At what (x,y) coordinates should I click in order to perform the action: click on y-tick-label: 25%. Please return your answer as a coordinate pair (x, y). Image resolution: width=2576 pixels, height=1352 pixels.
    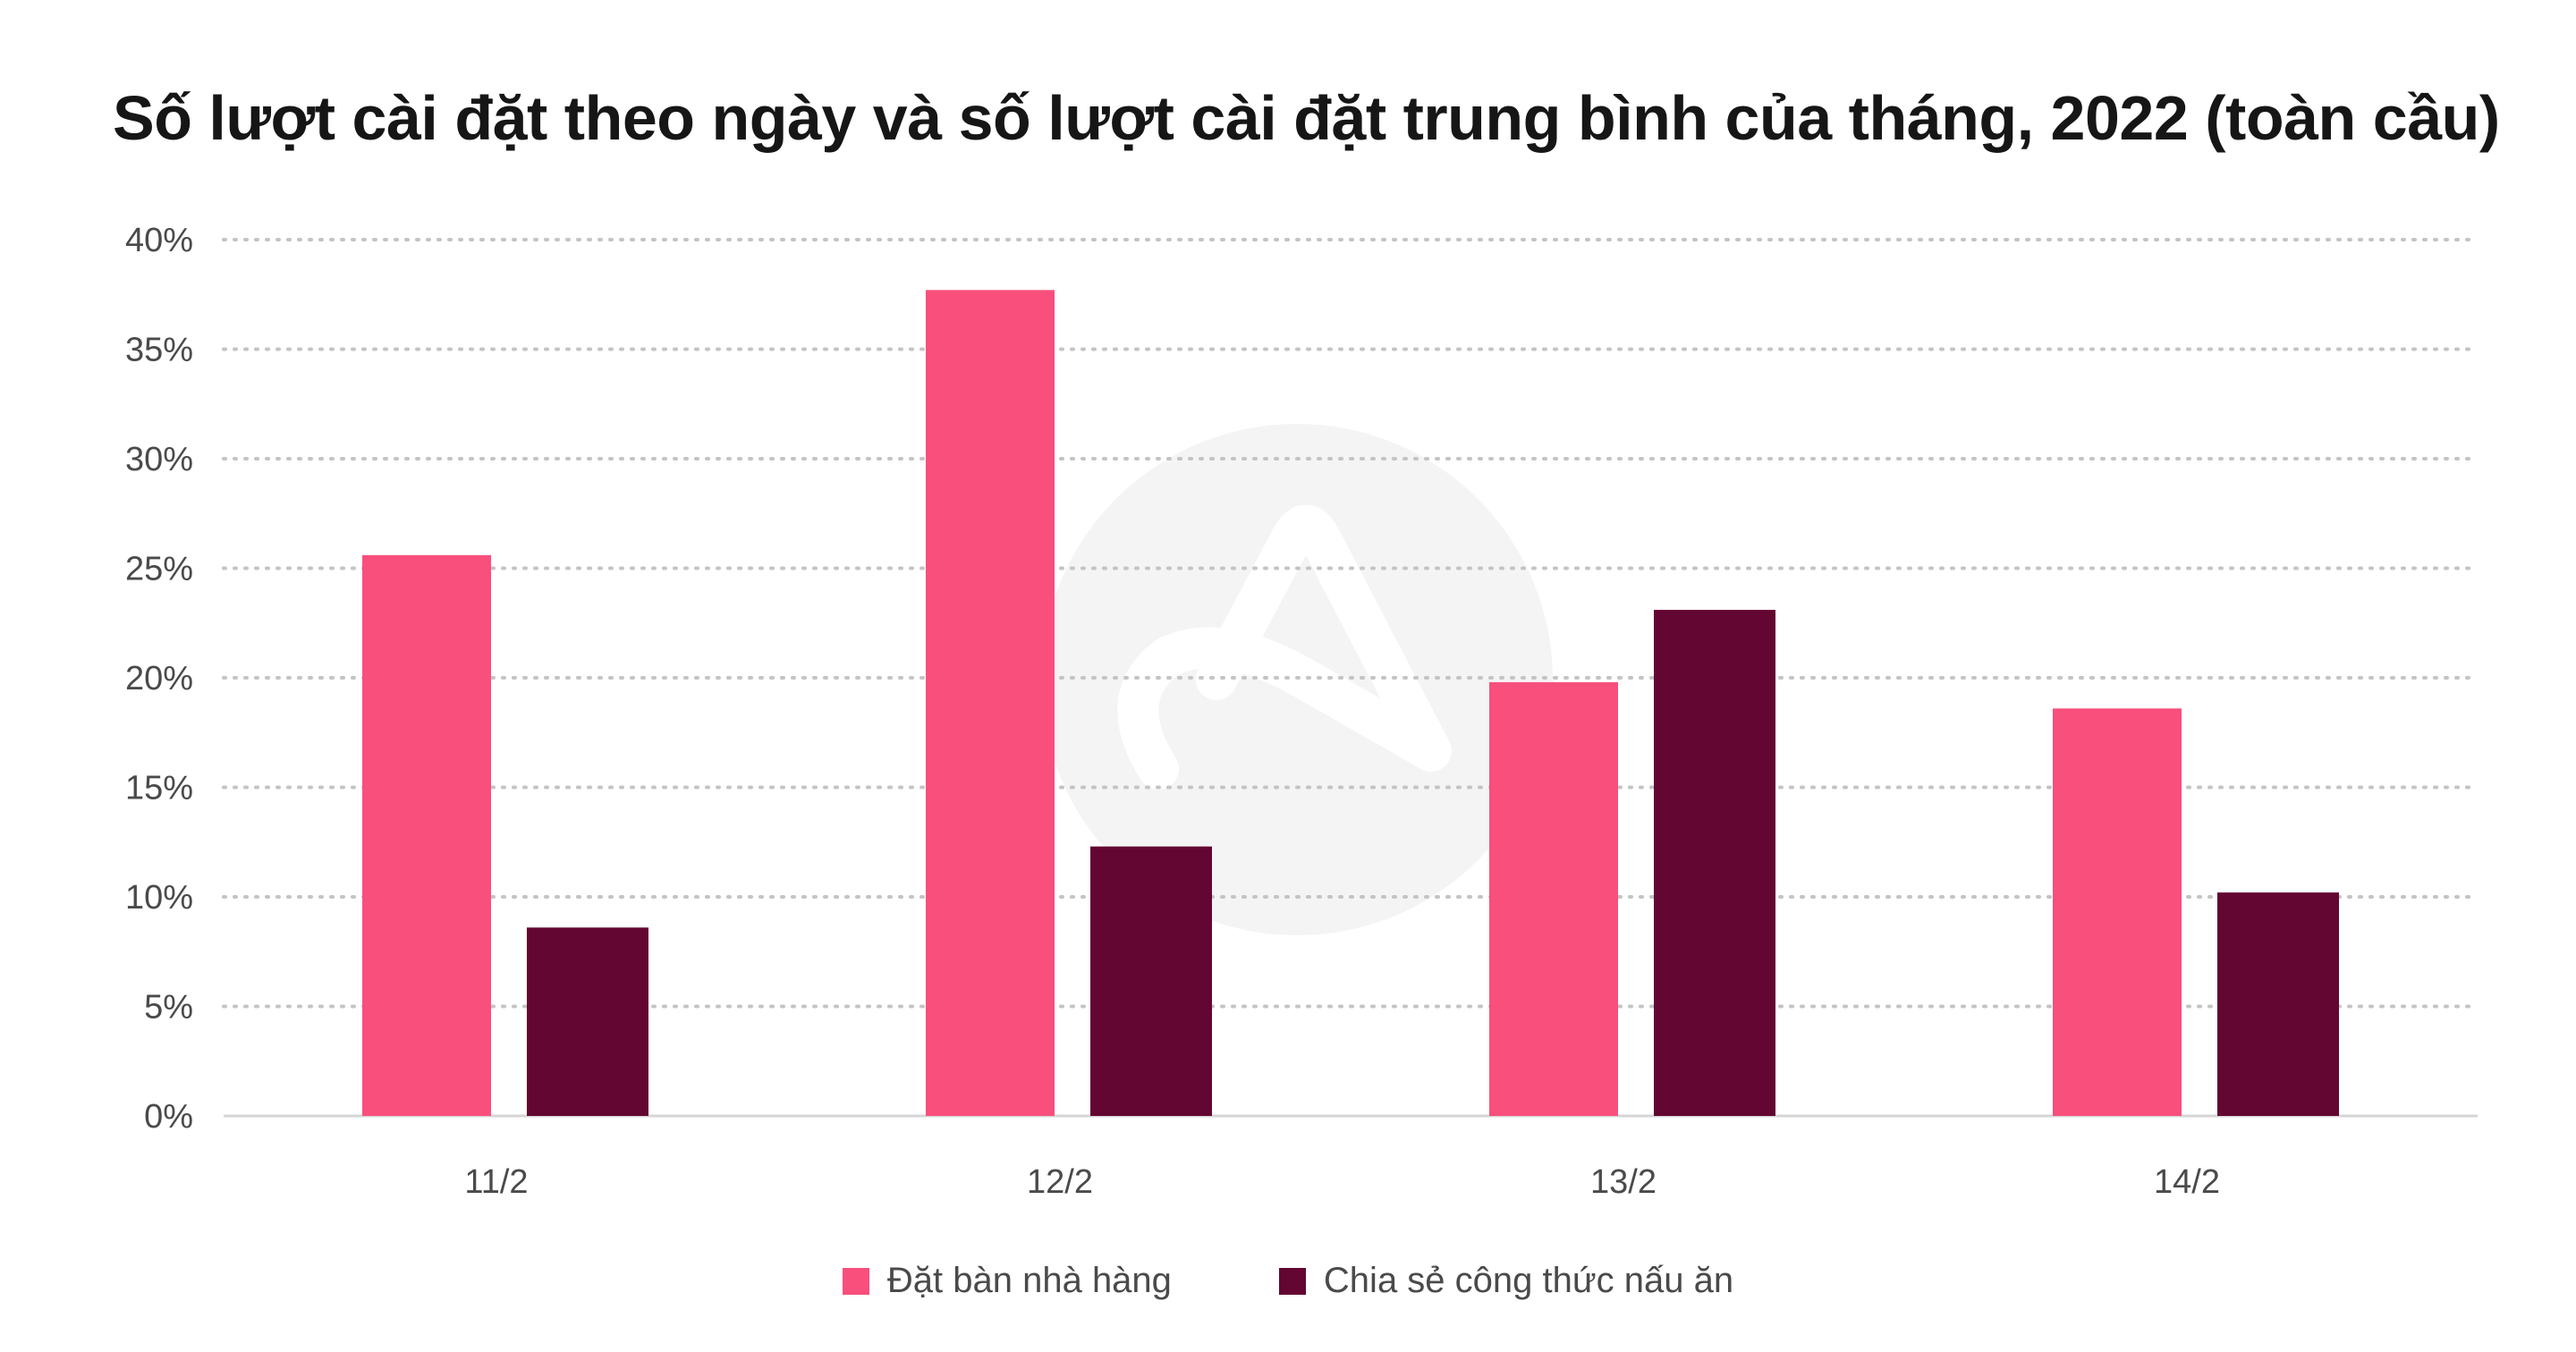
    Looking at the image, I should click on (159, 569).